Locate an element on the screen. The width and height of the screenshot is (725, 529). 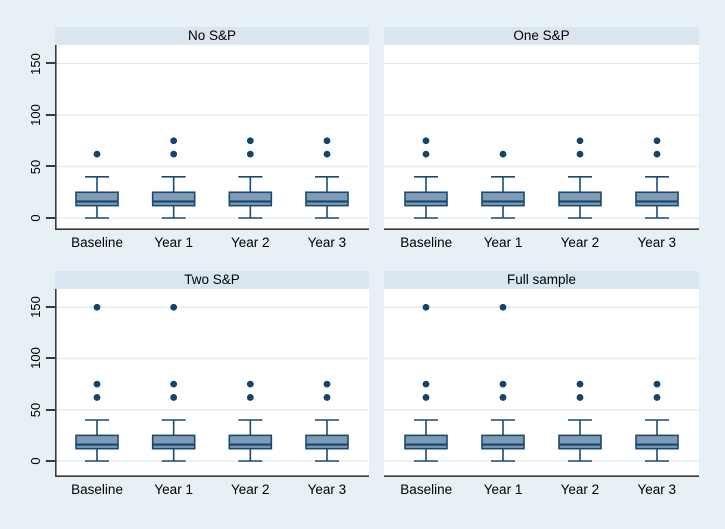
panel-title: One S&P is located at coordinates (541, 36).